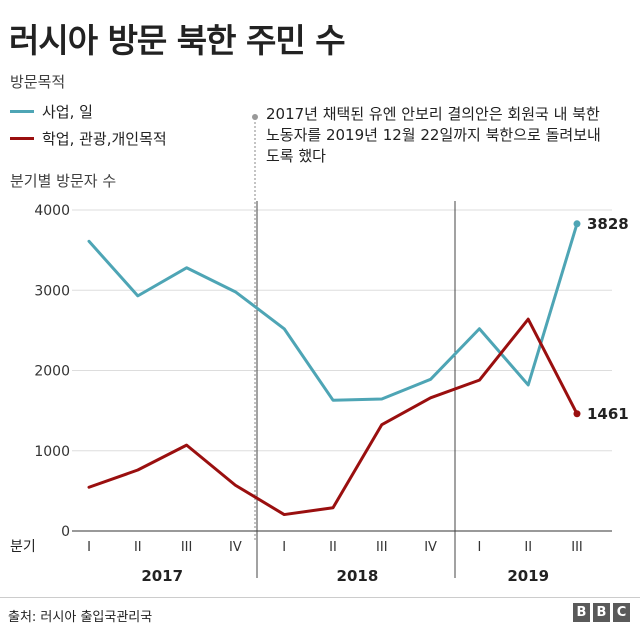 Image resolution: width=640 pixels, height=630 pixels. Describe the element at coordinates (52, 211) in the screenshot. I see `y-tick-label: 4000` at that location.